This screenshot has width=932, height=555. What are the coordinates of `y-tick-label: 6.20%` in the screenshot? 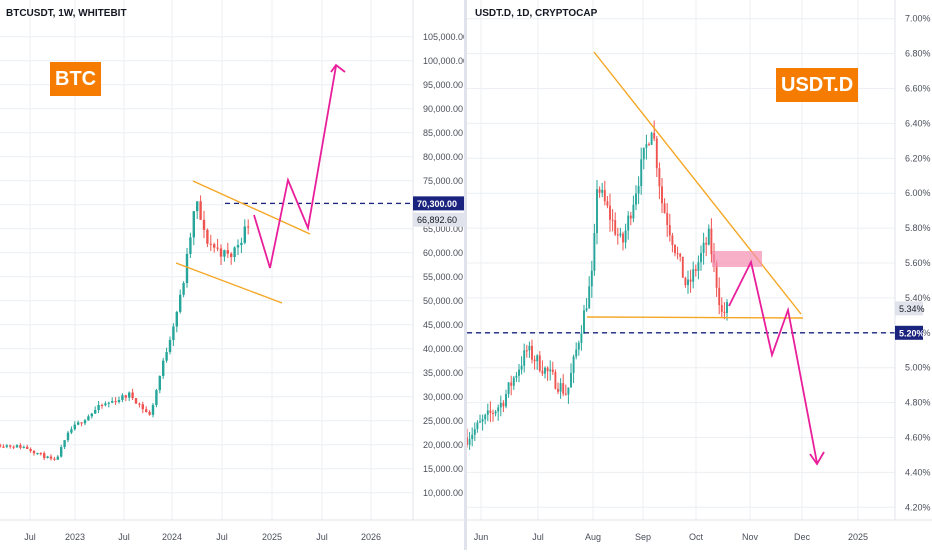 It's located at (918, 158).